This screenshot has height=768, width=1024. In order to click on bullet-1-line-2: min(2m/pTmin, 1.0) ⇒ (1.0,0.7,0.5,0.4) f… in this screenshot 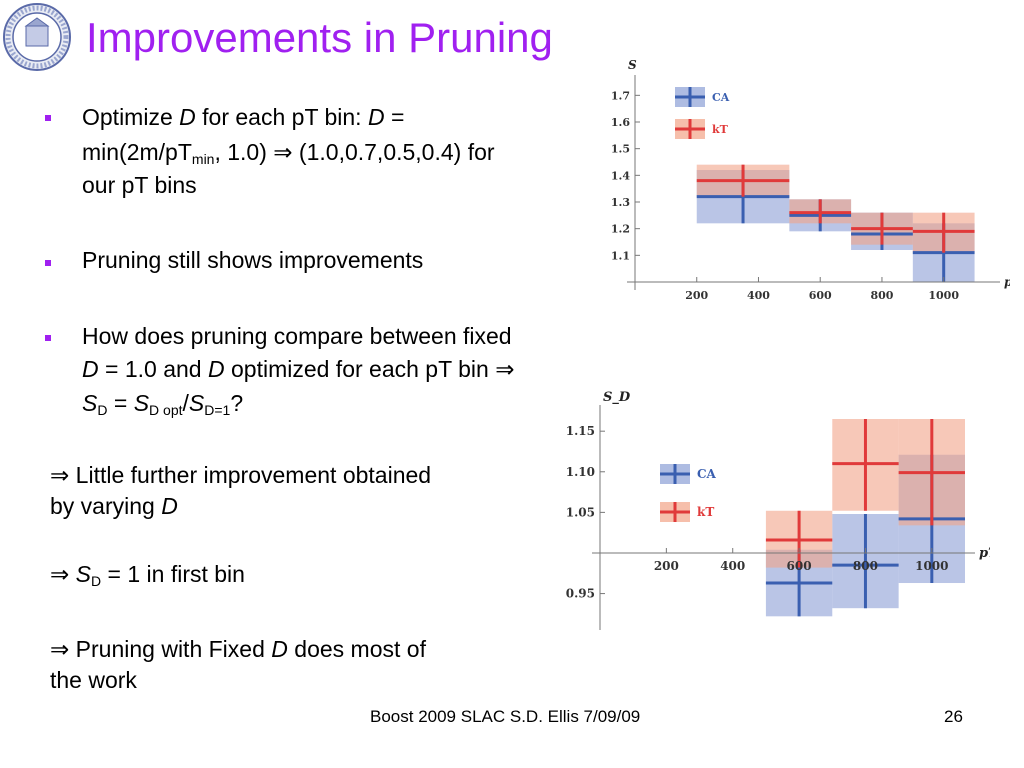, I will do `click(288, 152)`.